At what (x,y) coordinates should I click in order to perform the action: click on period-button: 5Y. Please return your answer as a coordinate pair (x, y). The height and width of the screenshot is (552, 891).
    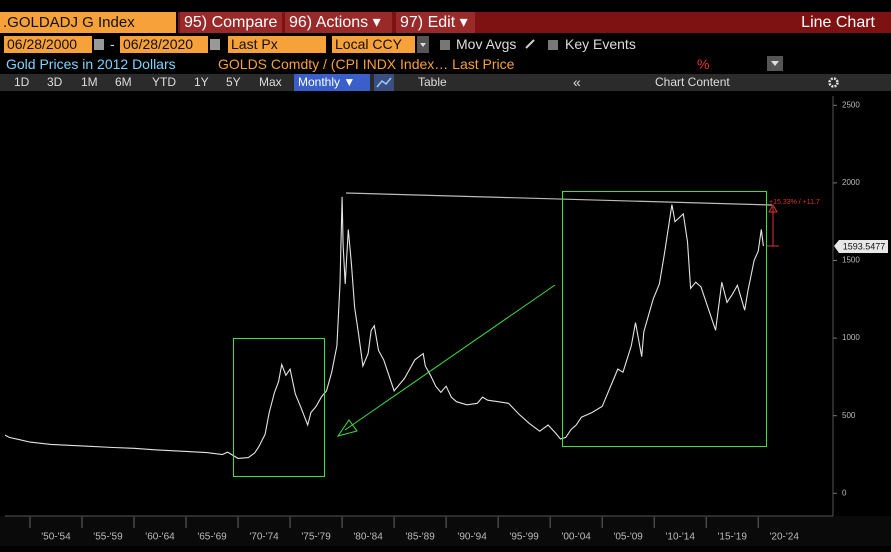
    Looking at the image, I should click on (233, 82).